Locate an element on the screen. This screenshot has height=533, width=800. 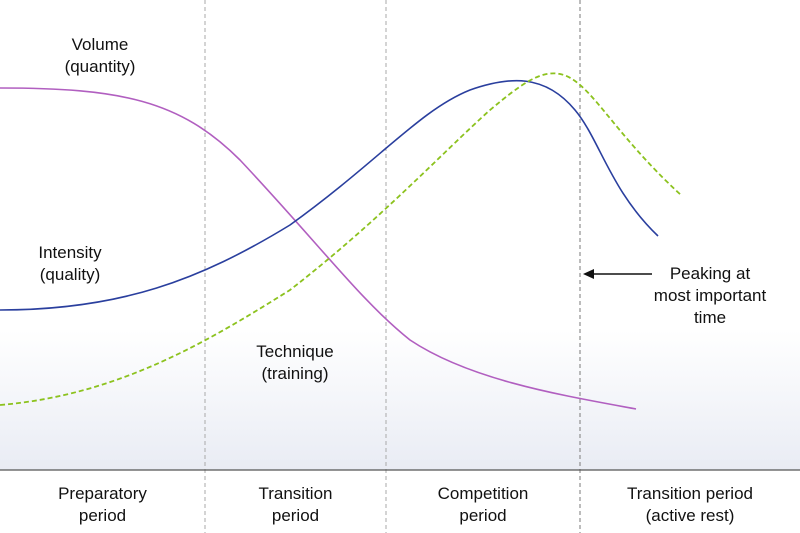
volume-label: Volume (quantity) is located at coordinates (100, 56).